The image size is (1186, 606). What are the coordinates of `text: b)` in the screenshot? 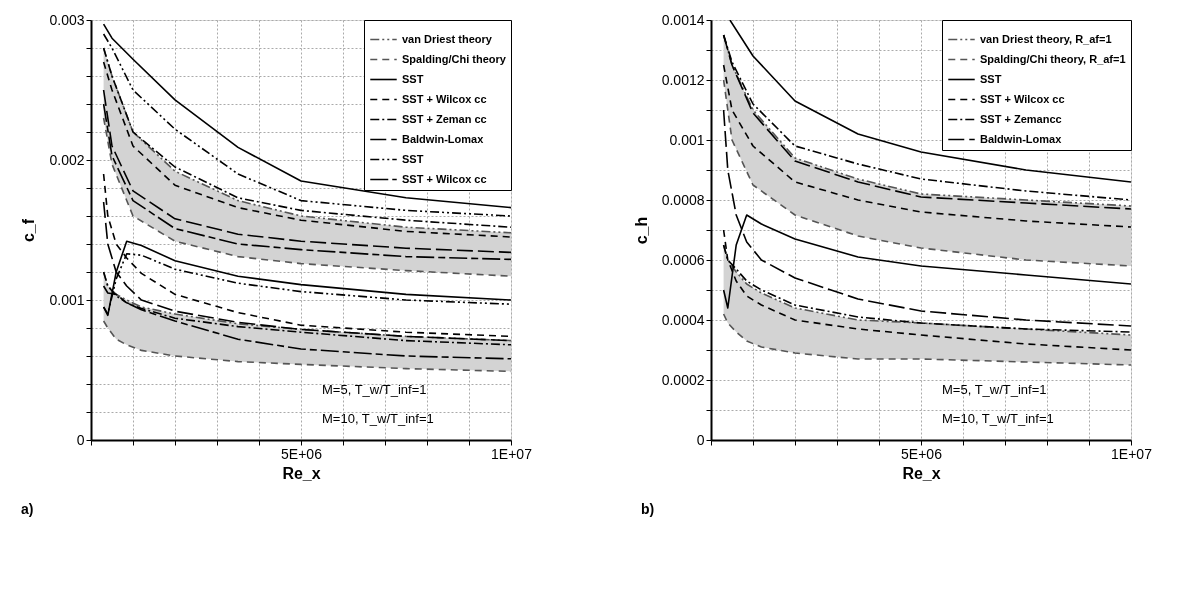 It's located at (648, 509).